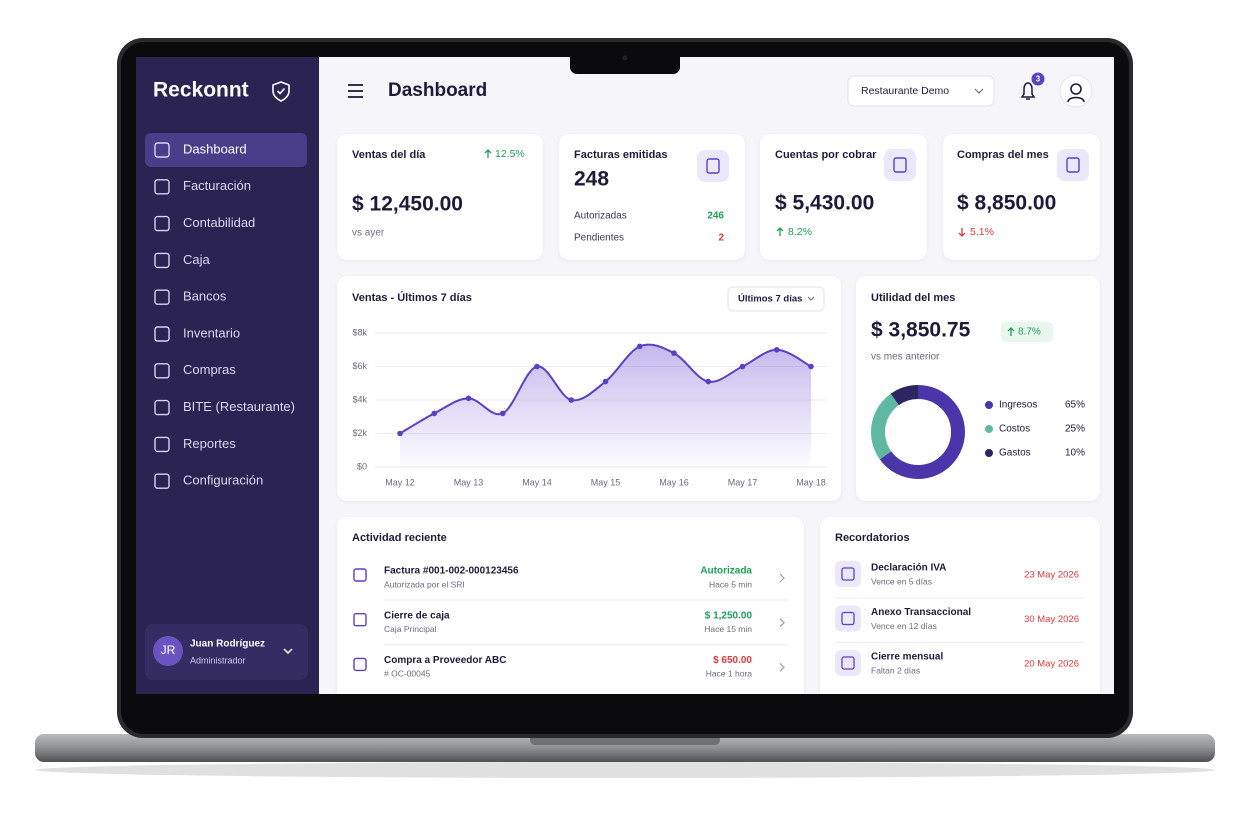  What do you see at coordinates (359, 433) in the screenshot?
I see `y-tick-label: $2k` at bounding box center [359, 433].